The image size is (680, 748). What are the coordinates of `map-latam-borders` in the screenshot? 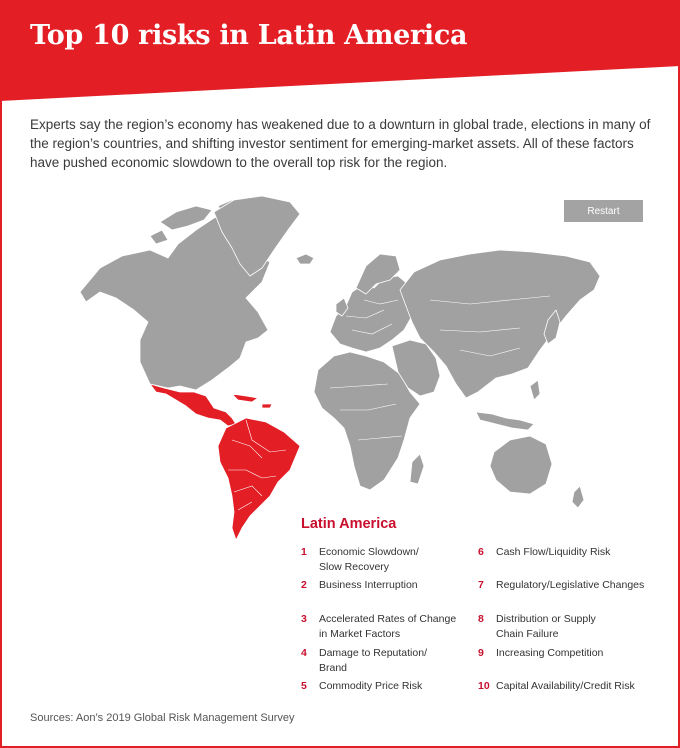 It's located at (257, 465).